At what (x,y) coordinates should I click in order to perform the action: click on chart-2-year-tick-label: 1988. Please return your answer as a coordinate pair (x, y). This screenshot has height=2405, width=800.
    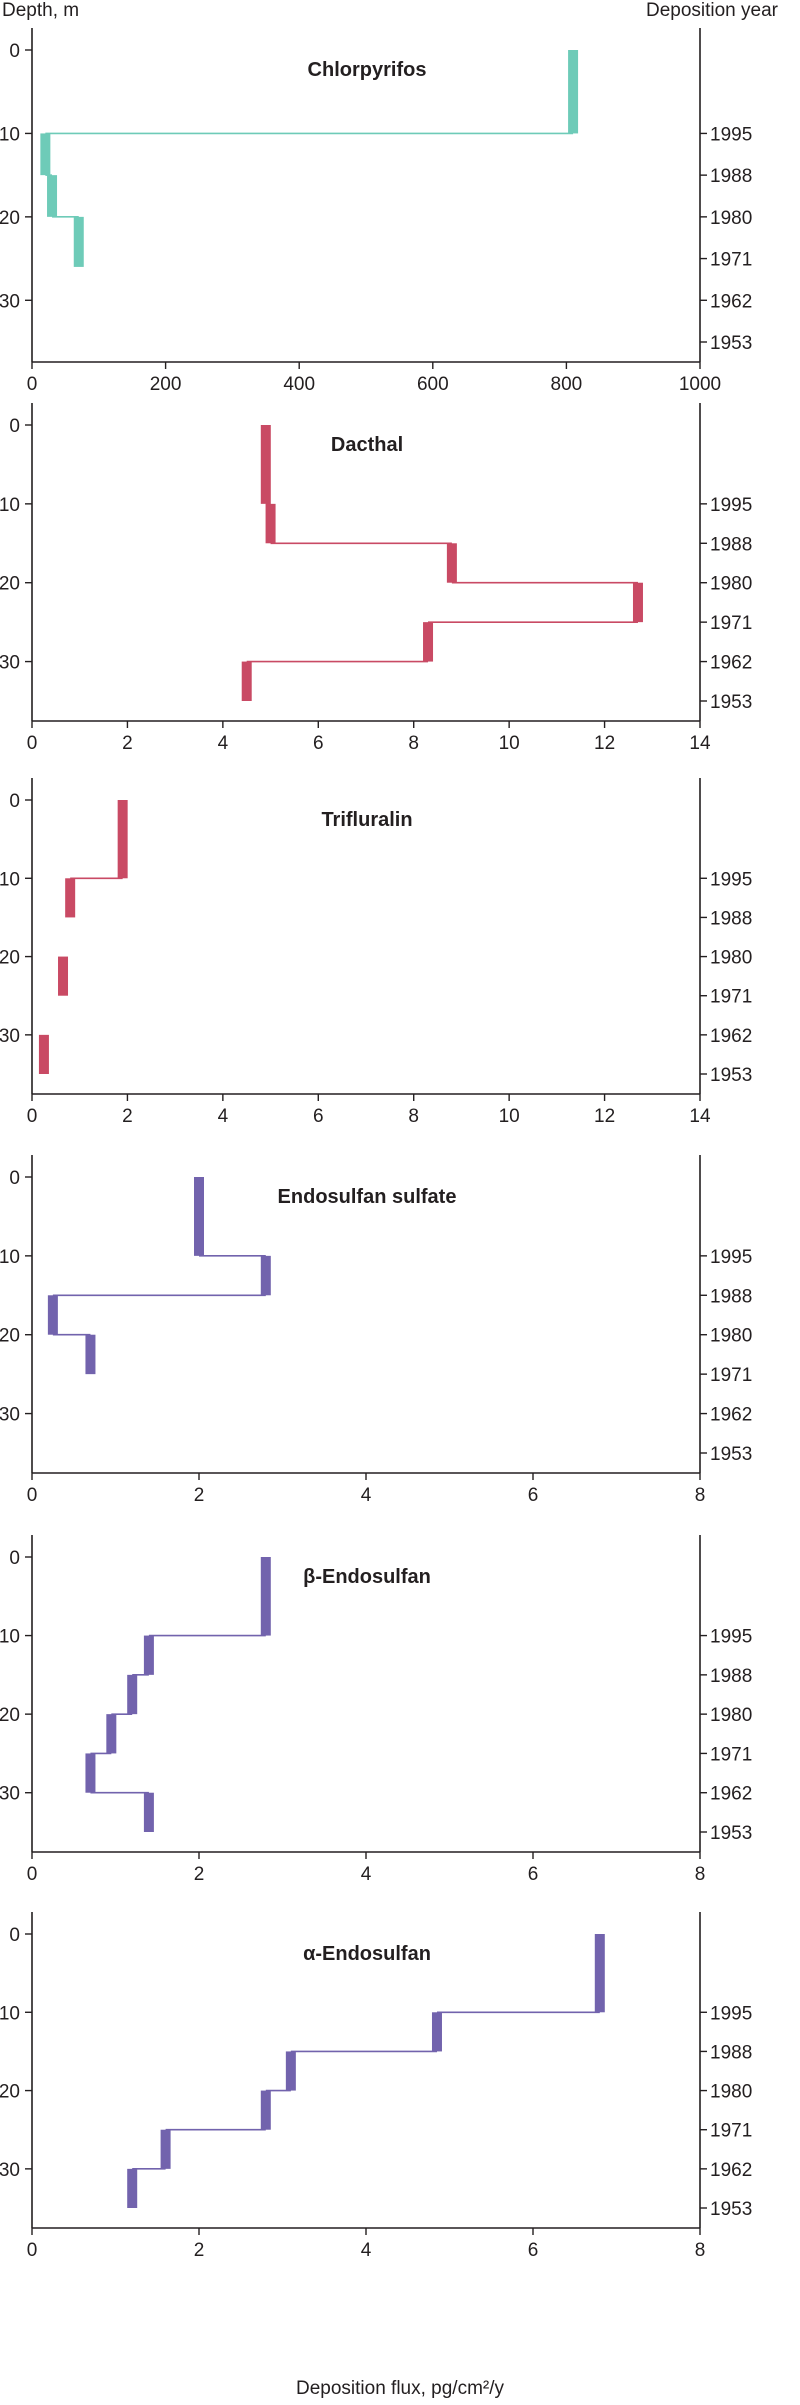
    Looking at the image, I should click on (731, 544).